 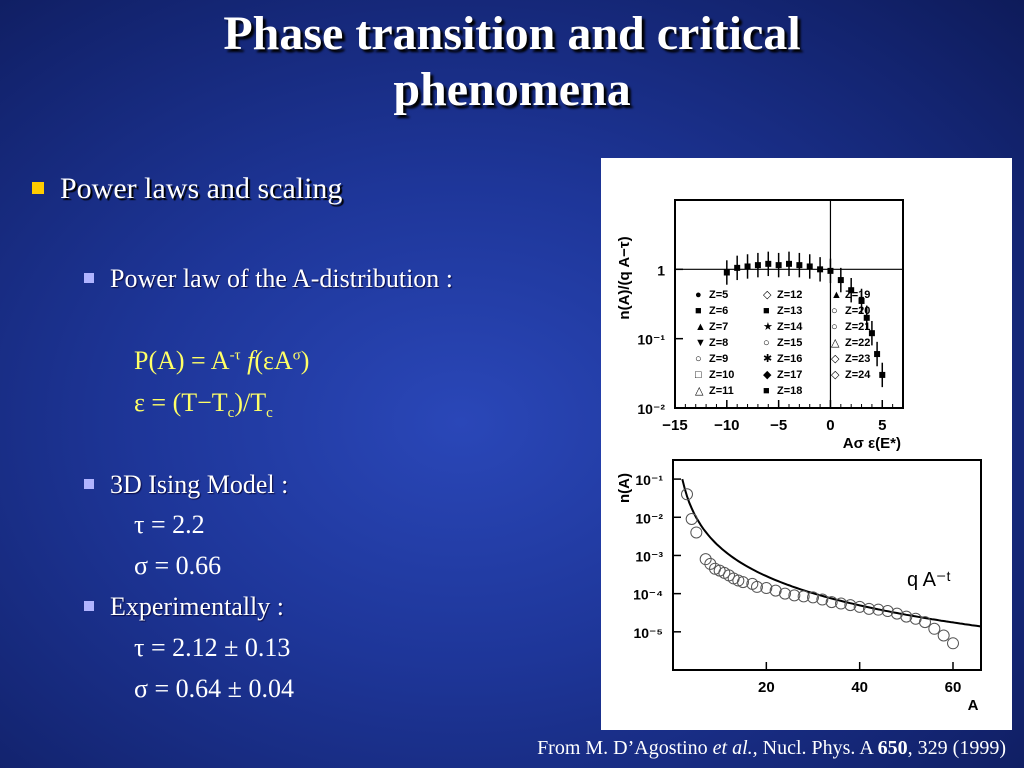 What do you see at coordinates (817, 748) in the screenshot?
I see `cite-part: Nucl. Phys. A` at bounding box center [817, 748].